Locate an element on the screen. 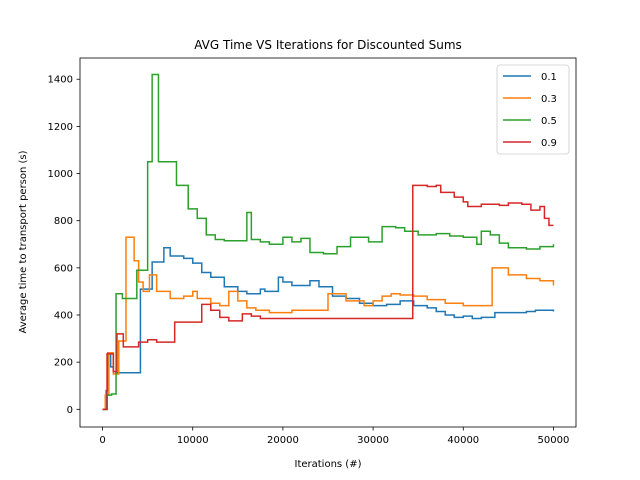  x-tick-label: 30000 is located at coordinates (373, 440).